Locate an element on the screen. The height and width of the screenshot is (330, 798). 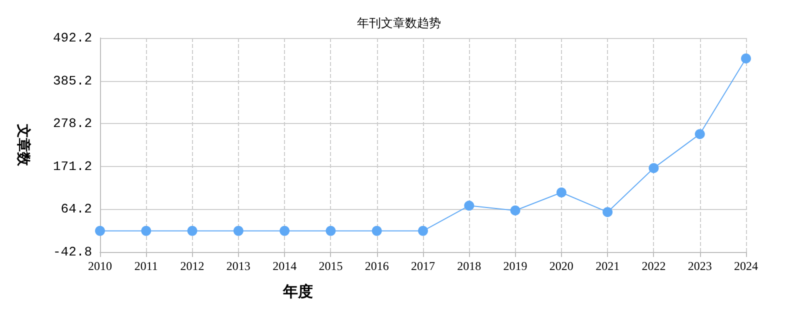
y-tick-label: 171.2 is located at coordinates (72, 166).